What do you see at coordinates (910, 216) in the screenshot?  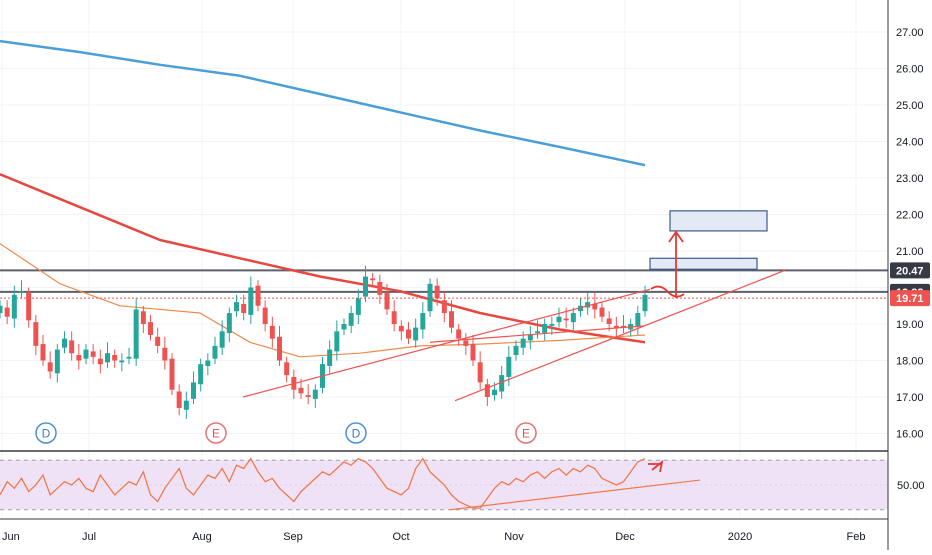 I see `price-tick-label: 22.00` at bounding box center [910, 216].